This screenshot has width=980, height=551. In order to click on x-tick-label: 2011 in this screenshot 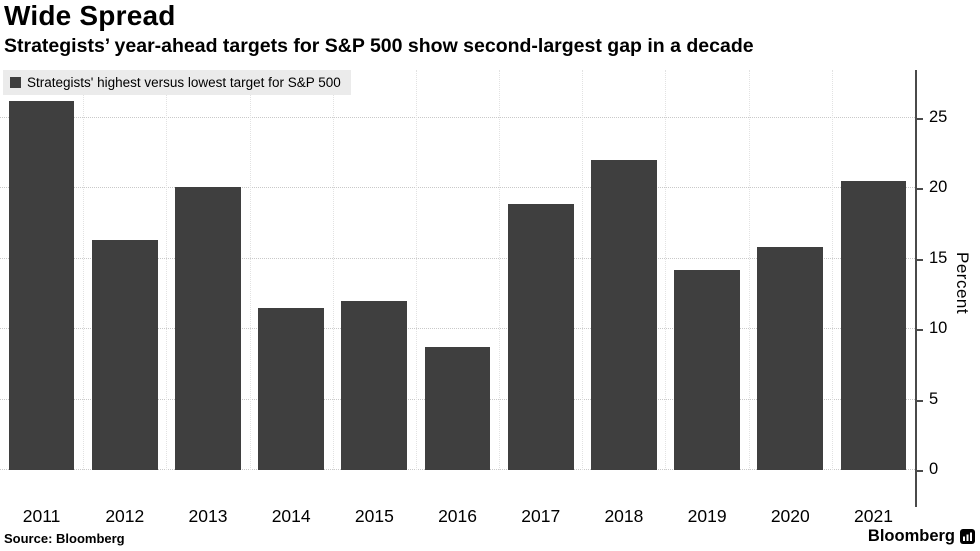, I will do `click(41, 516)`.